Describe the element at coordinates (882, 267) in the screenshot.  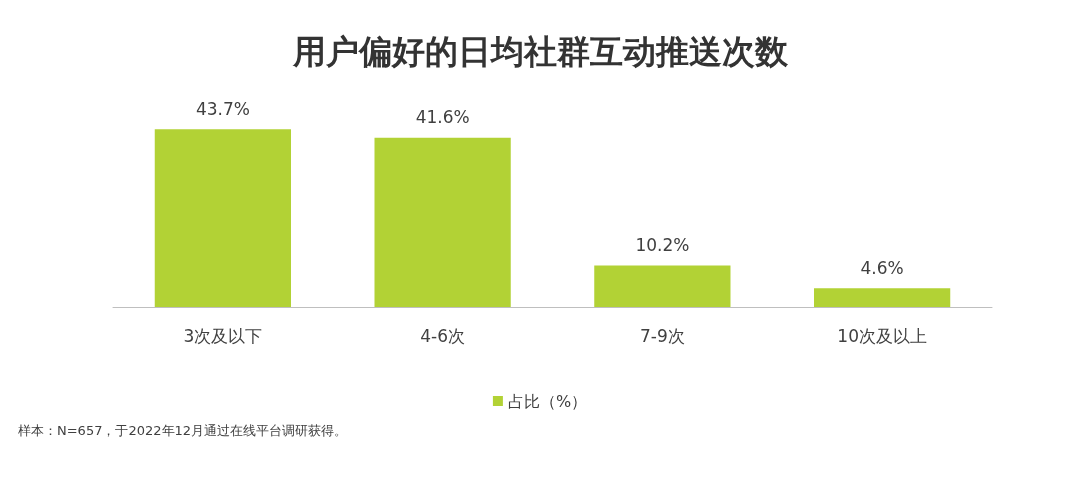
I see `data-label: 4.6%` at that location.